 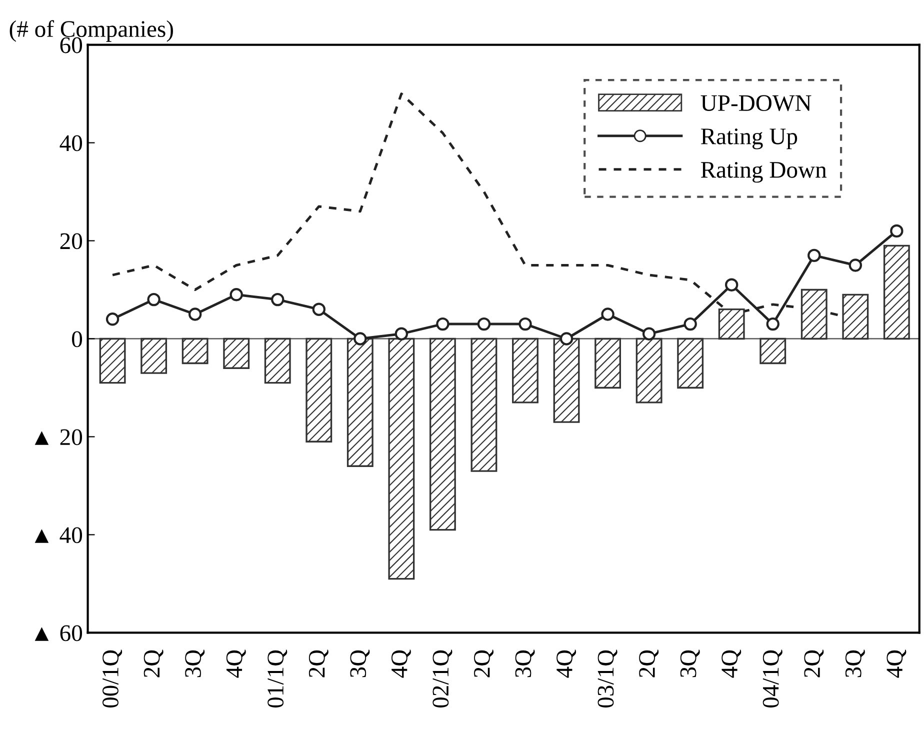 I want to click on x-tick-label: 03/1Q, so click(x=608, y=679).